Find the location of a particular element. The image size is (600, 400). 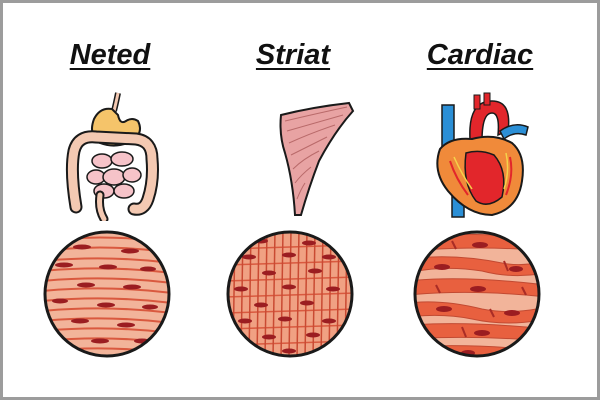

skeletal-muscle-icon is located at coordinates (293, 156).